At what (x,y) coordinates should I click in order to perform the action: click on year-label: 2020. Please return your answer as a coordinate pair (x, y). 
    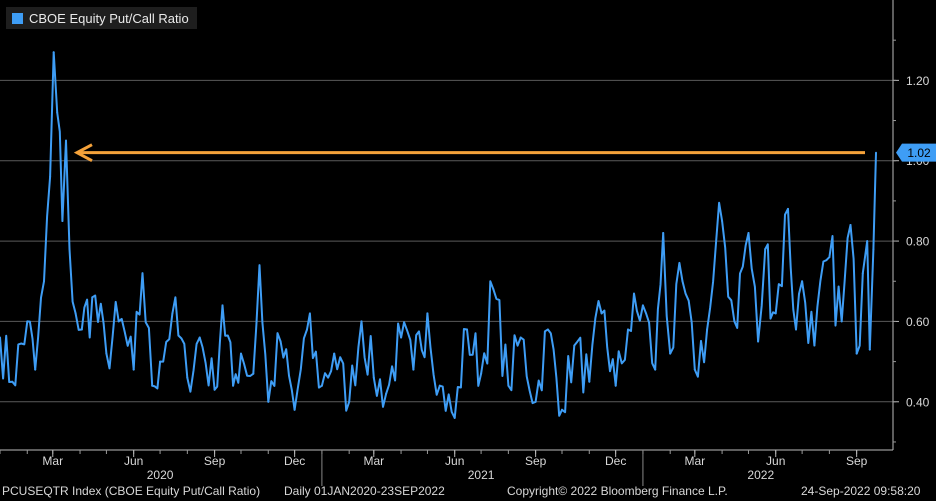
    Looking at the image, I should click on (160, 475).